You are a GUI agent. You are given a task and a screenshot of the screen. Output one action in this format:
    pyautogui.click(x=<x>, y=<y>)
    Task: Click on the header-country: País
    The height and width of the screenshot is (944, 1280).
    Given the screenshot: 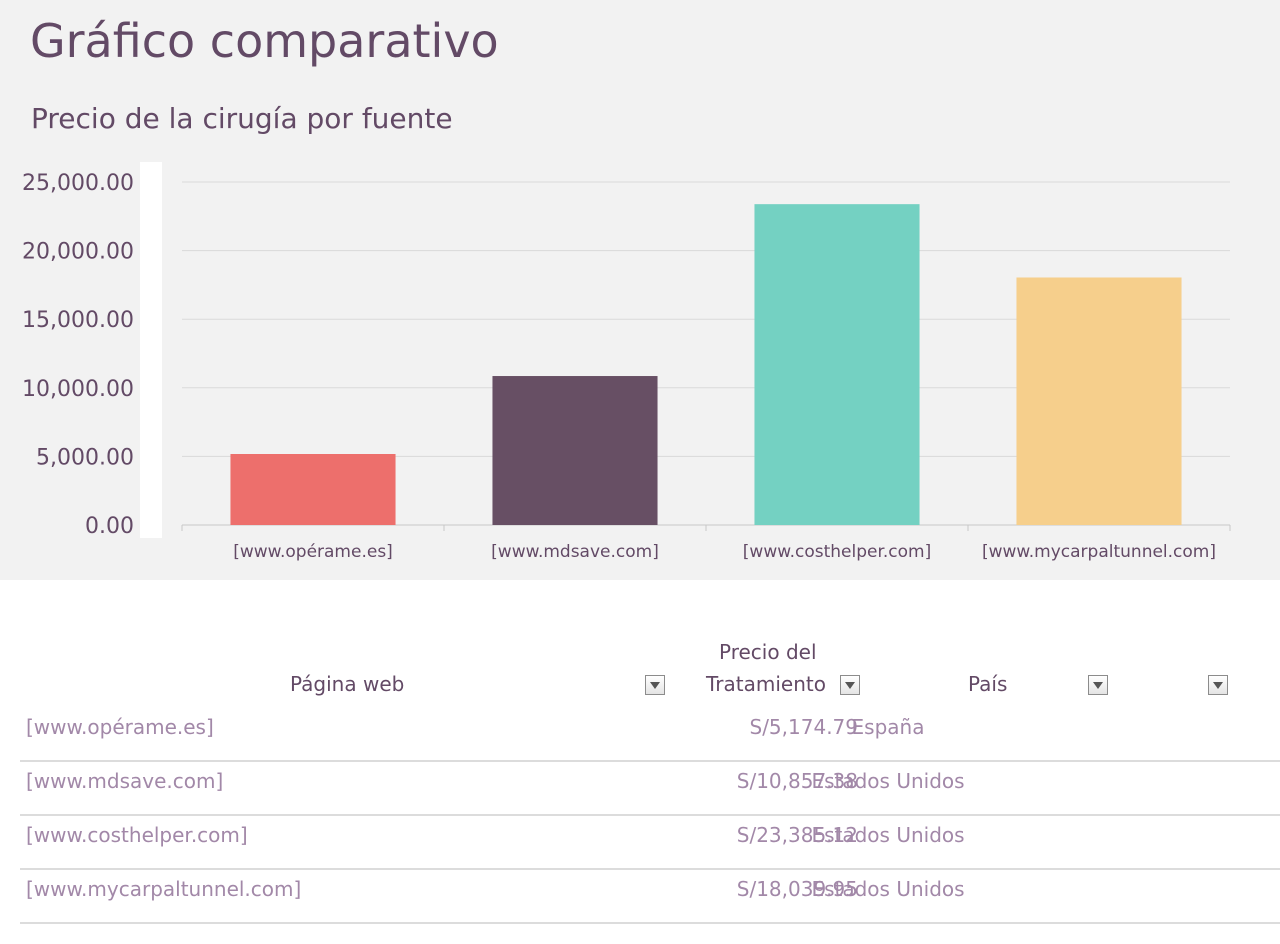 What is the action you would take?
    pyautogui.click(x=988, y=684)
    